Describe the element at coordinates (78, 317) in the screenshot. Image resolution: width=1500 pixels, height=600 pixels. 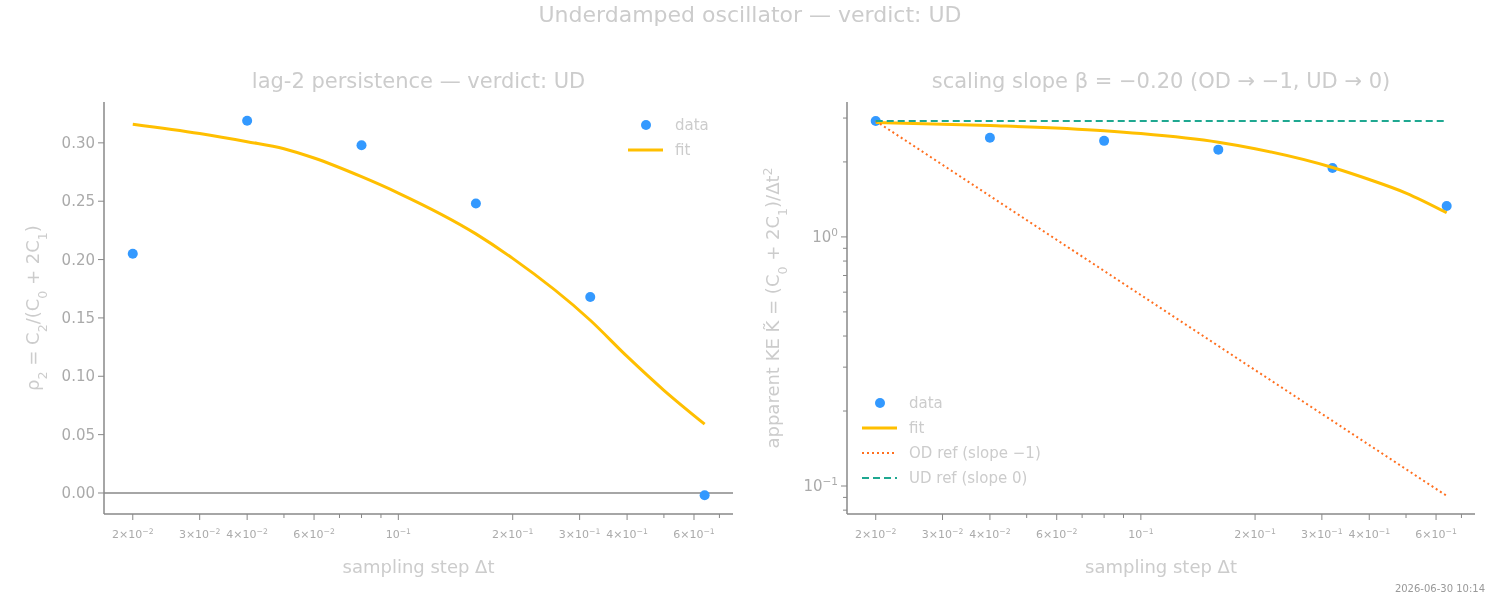
I see `y-tick-label: 0.15` at that location.